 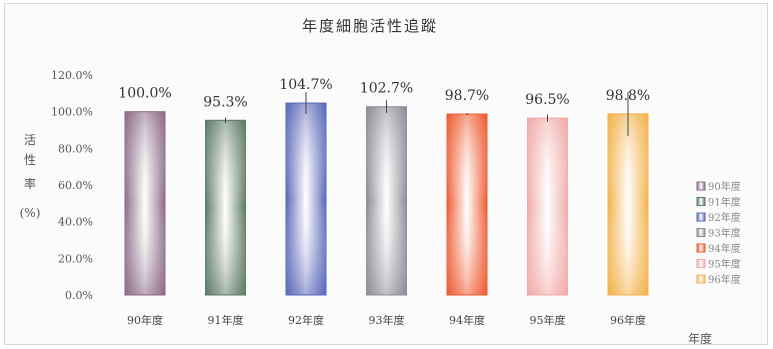 What do you see at coordinates (628, 96) in the screenshot?
I see `data-label: 98.8%` at bounding box center [628, 96].